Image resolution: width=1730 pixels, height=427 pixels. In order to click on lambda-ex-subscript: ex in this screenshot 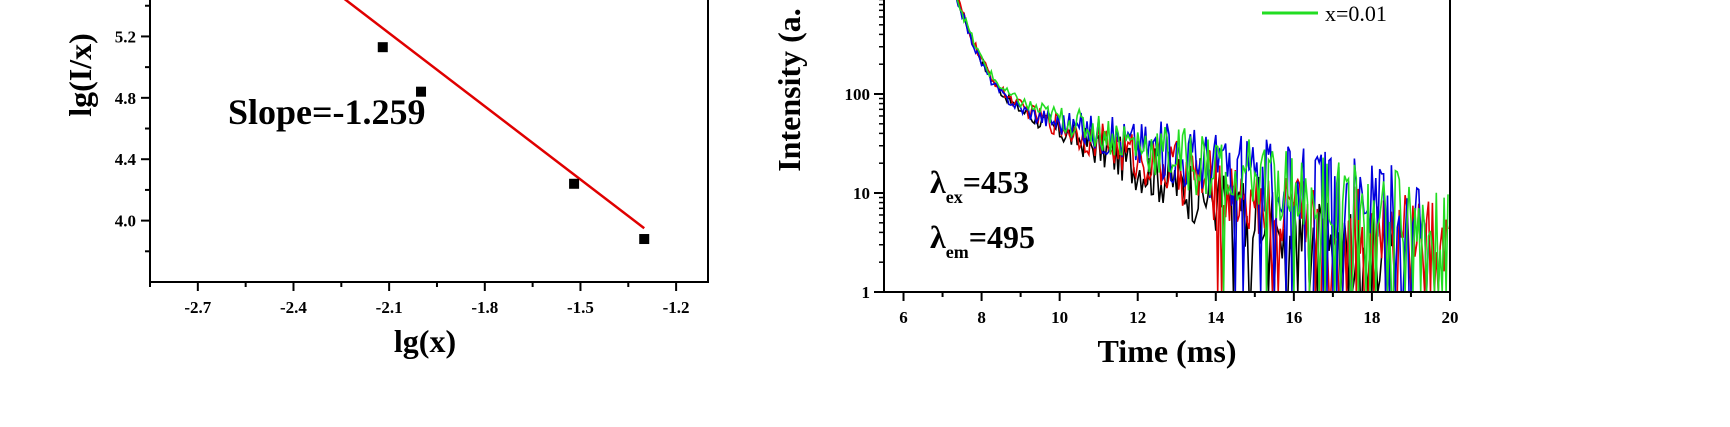, I will do `click(954, 197)`.